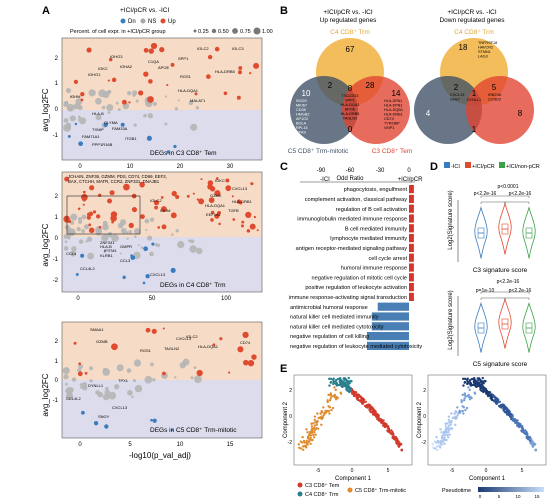 The width and height of the screenshot is (556, 504). Describe the element at coordinates (162, 380) in the screenshot. I see `a3-frame` at that location.